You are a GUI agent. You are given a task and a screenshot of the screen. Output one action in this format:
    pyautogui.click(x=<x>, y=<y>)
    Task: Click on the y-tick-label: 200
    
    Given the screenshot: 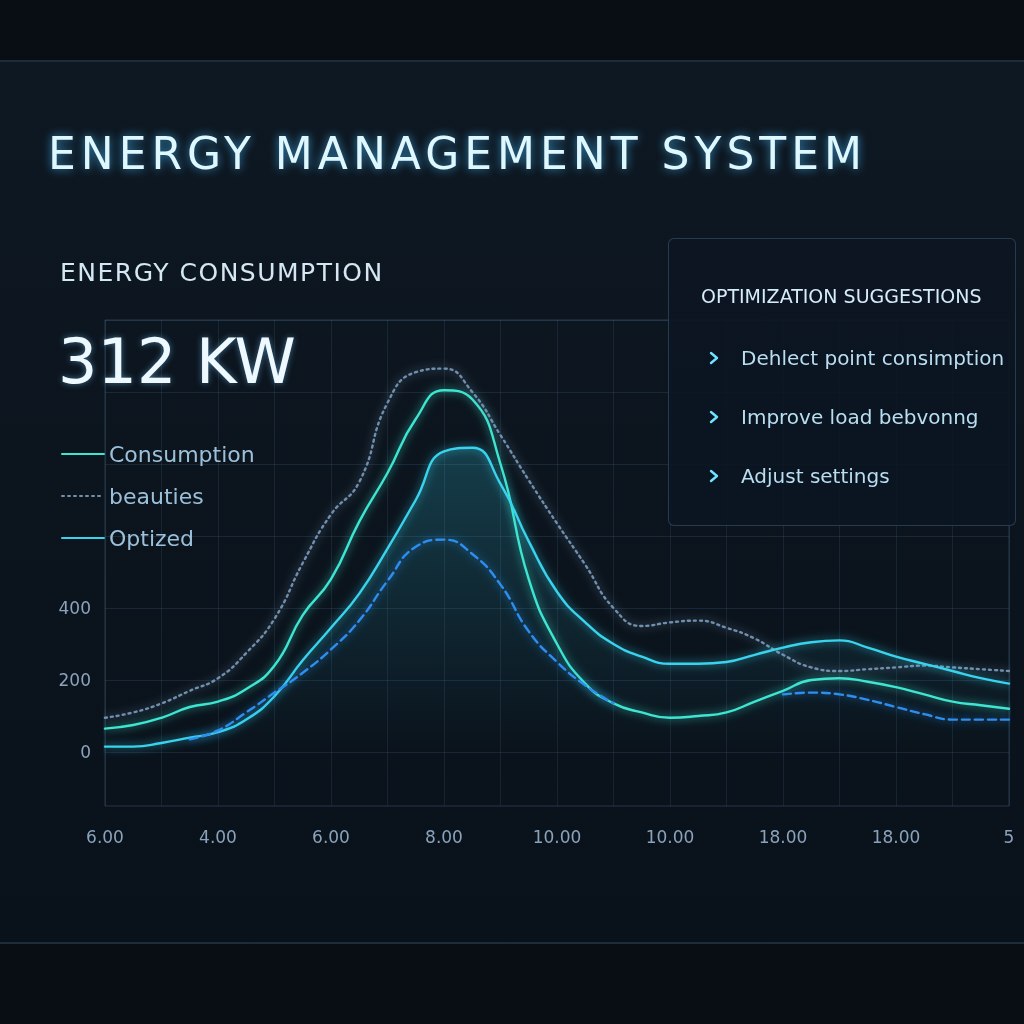 What is the action you would take?
    pyautogui.click(x=74, y=680)
    